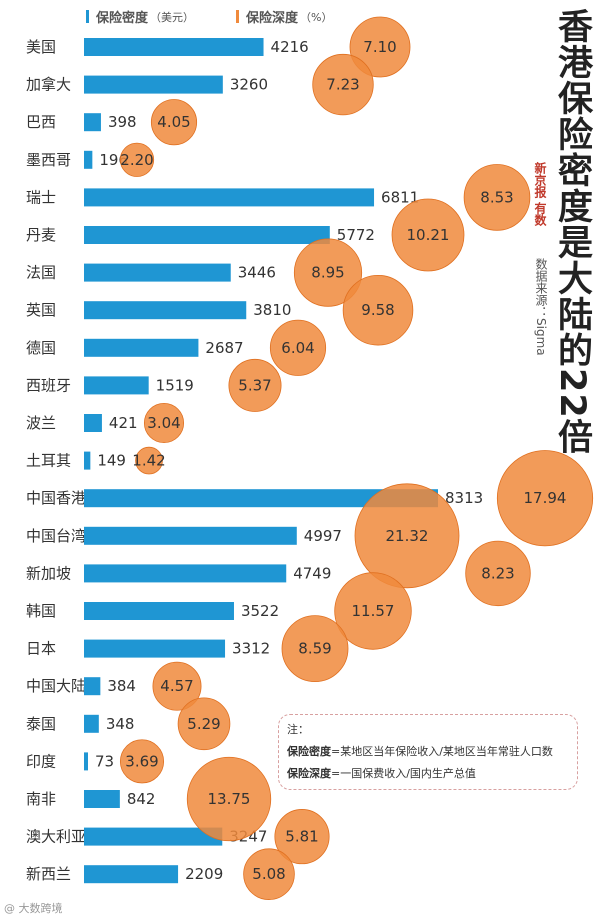 The image size is (600, 920). I want to click on depth-bubble-label: 11.57, so click(373, 611).